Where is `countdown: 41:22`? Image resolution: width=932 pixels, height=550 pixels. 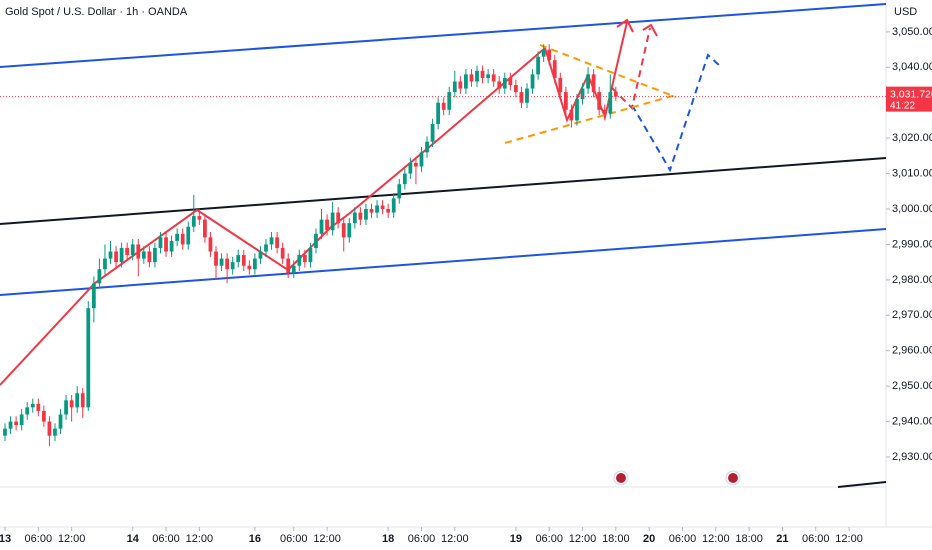 countdown: 41:22 is located at coordinates (902, 105).